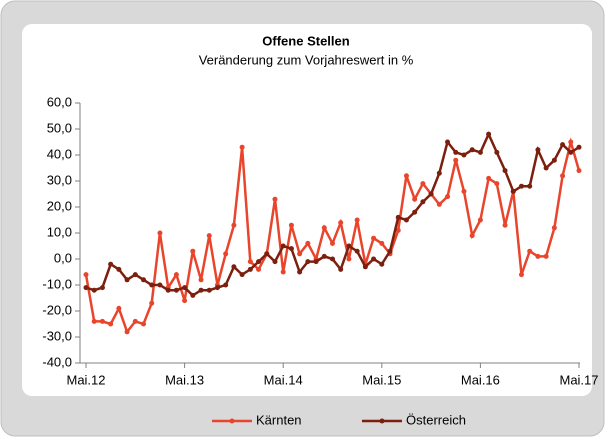 Image resolution: width=605 pixels, height=437 pixels. Describe the element at coordinates (578, 379) in the screenshot. I see `x-tick-label: Mai.17` at that location.